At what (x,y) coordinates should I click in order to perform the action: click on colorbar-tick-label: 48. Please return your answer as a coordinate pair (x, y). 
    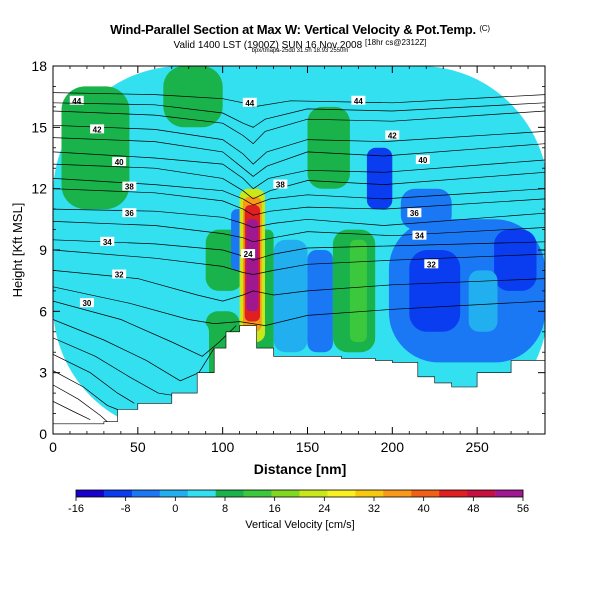
    Looking at the image, I should click on (473, 509).